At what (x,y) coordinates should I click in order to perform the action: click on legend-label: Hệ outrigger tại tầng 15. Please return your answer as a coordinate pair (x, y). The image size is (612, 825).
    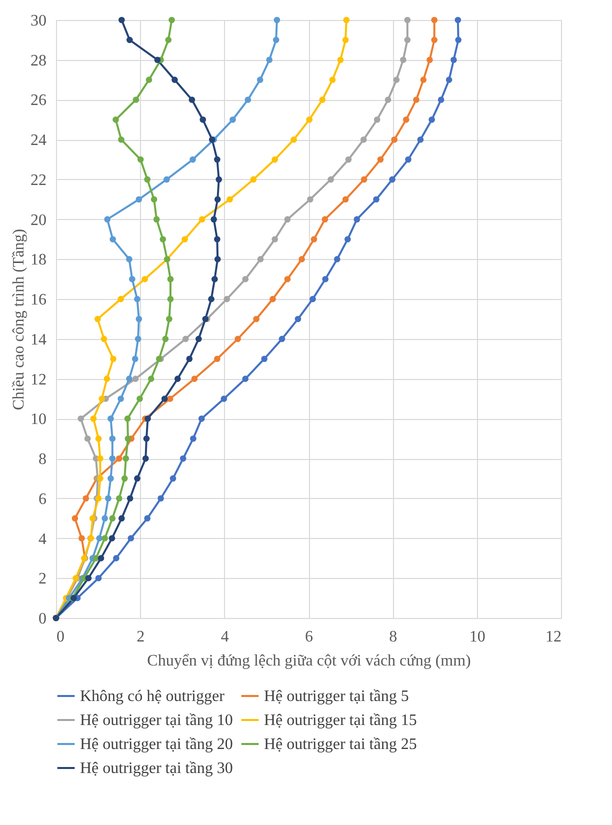
    Looking at the image, I should click on (340, 720).